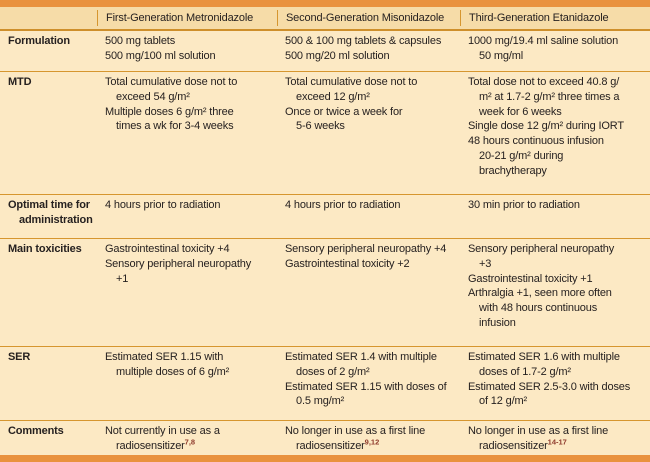 This screenshot has height=462, width=650. What do you see at coordinates (122, 278) in the screenshot?
I see `cell-line: +1` at bounding box center [122, 278].